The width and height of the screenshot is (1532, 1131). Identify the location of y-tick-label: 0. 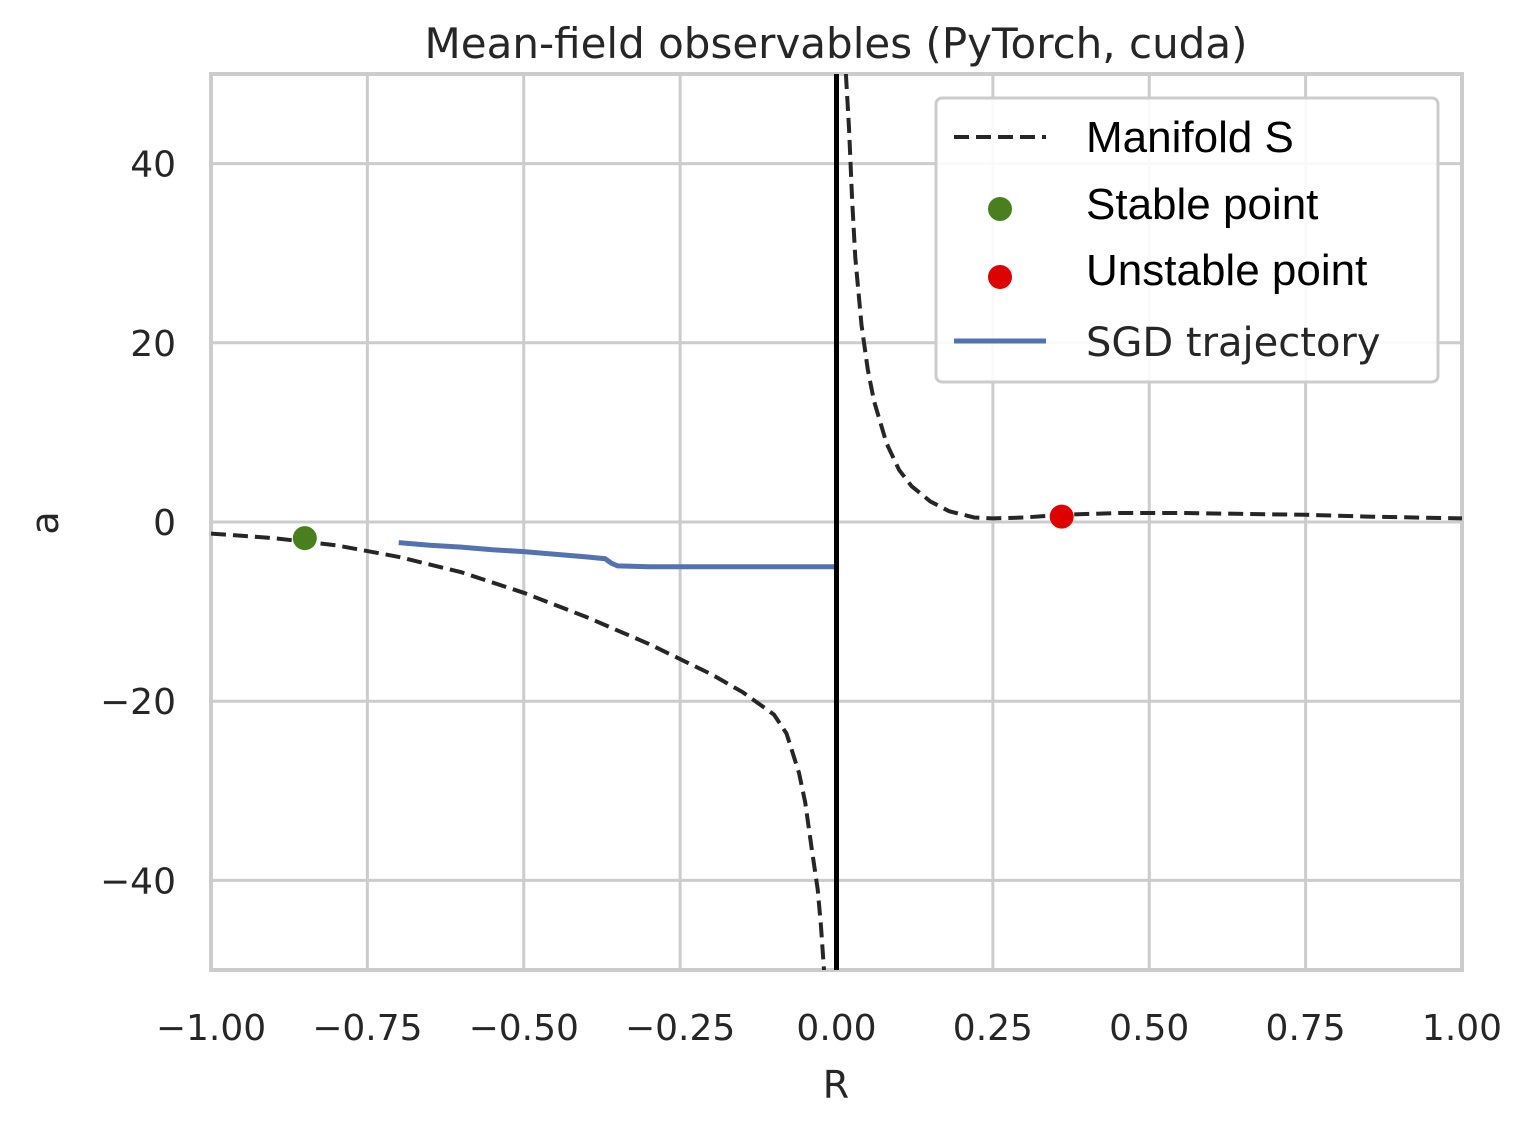
(164, 523).